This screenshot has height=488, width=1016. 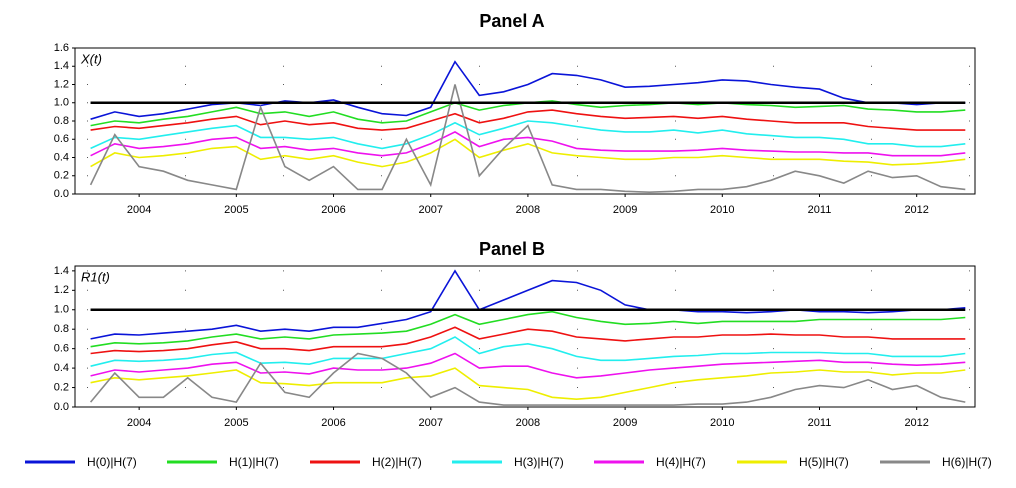 I want to click on legend-label: H(5)|H(7), so click(x=824, y=462).